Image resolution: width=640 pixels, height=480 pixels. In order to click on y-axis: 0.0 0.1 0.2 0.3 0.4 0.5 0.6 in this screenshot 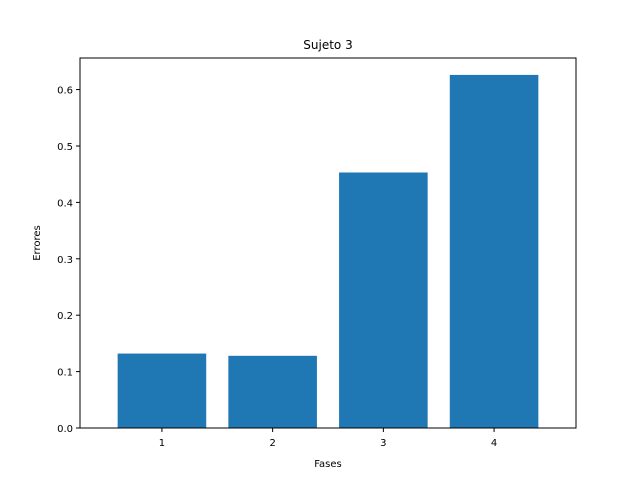, I will do `click(68, 260)`.